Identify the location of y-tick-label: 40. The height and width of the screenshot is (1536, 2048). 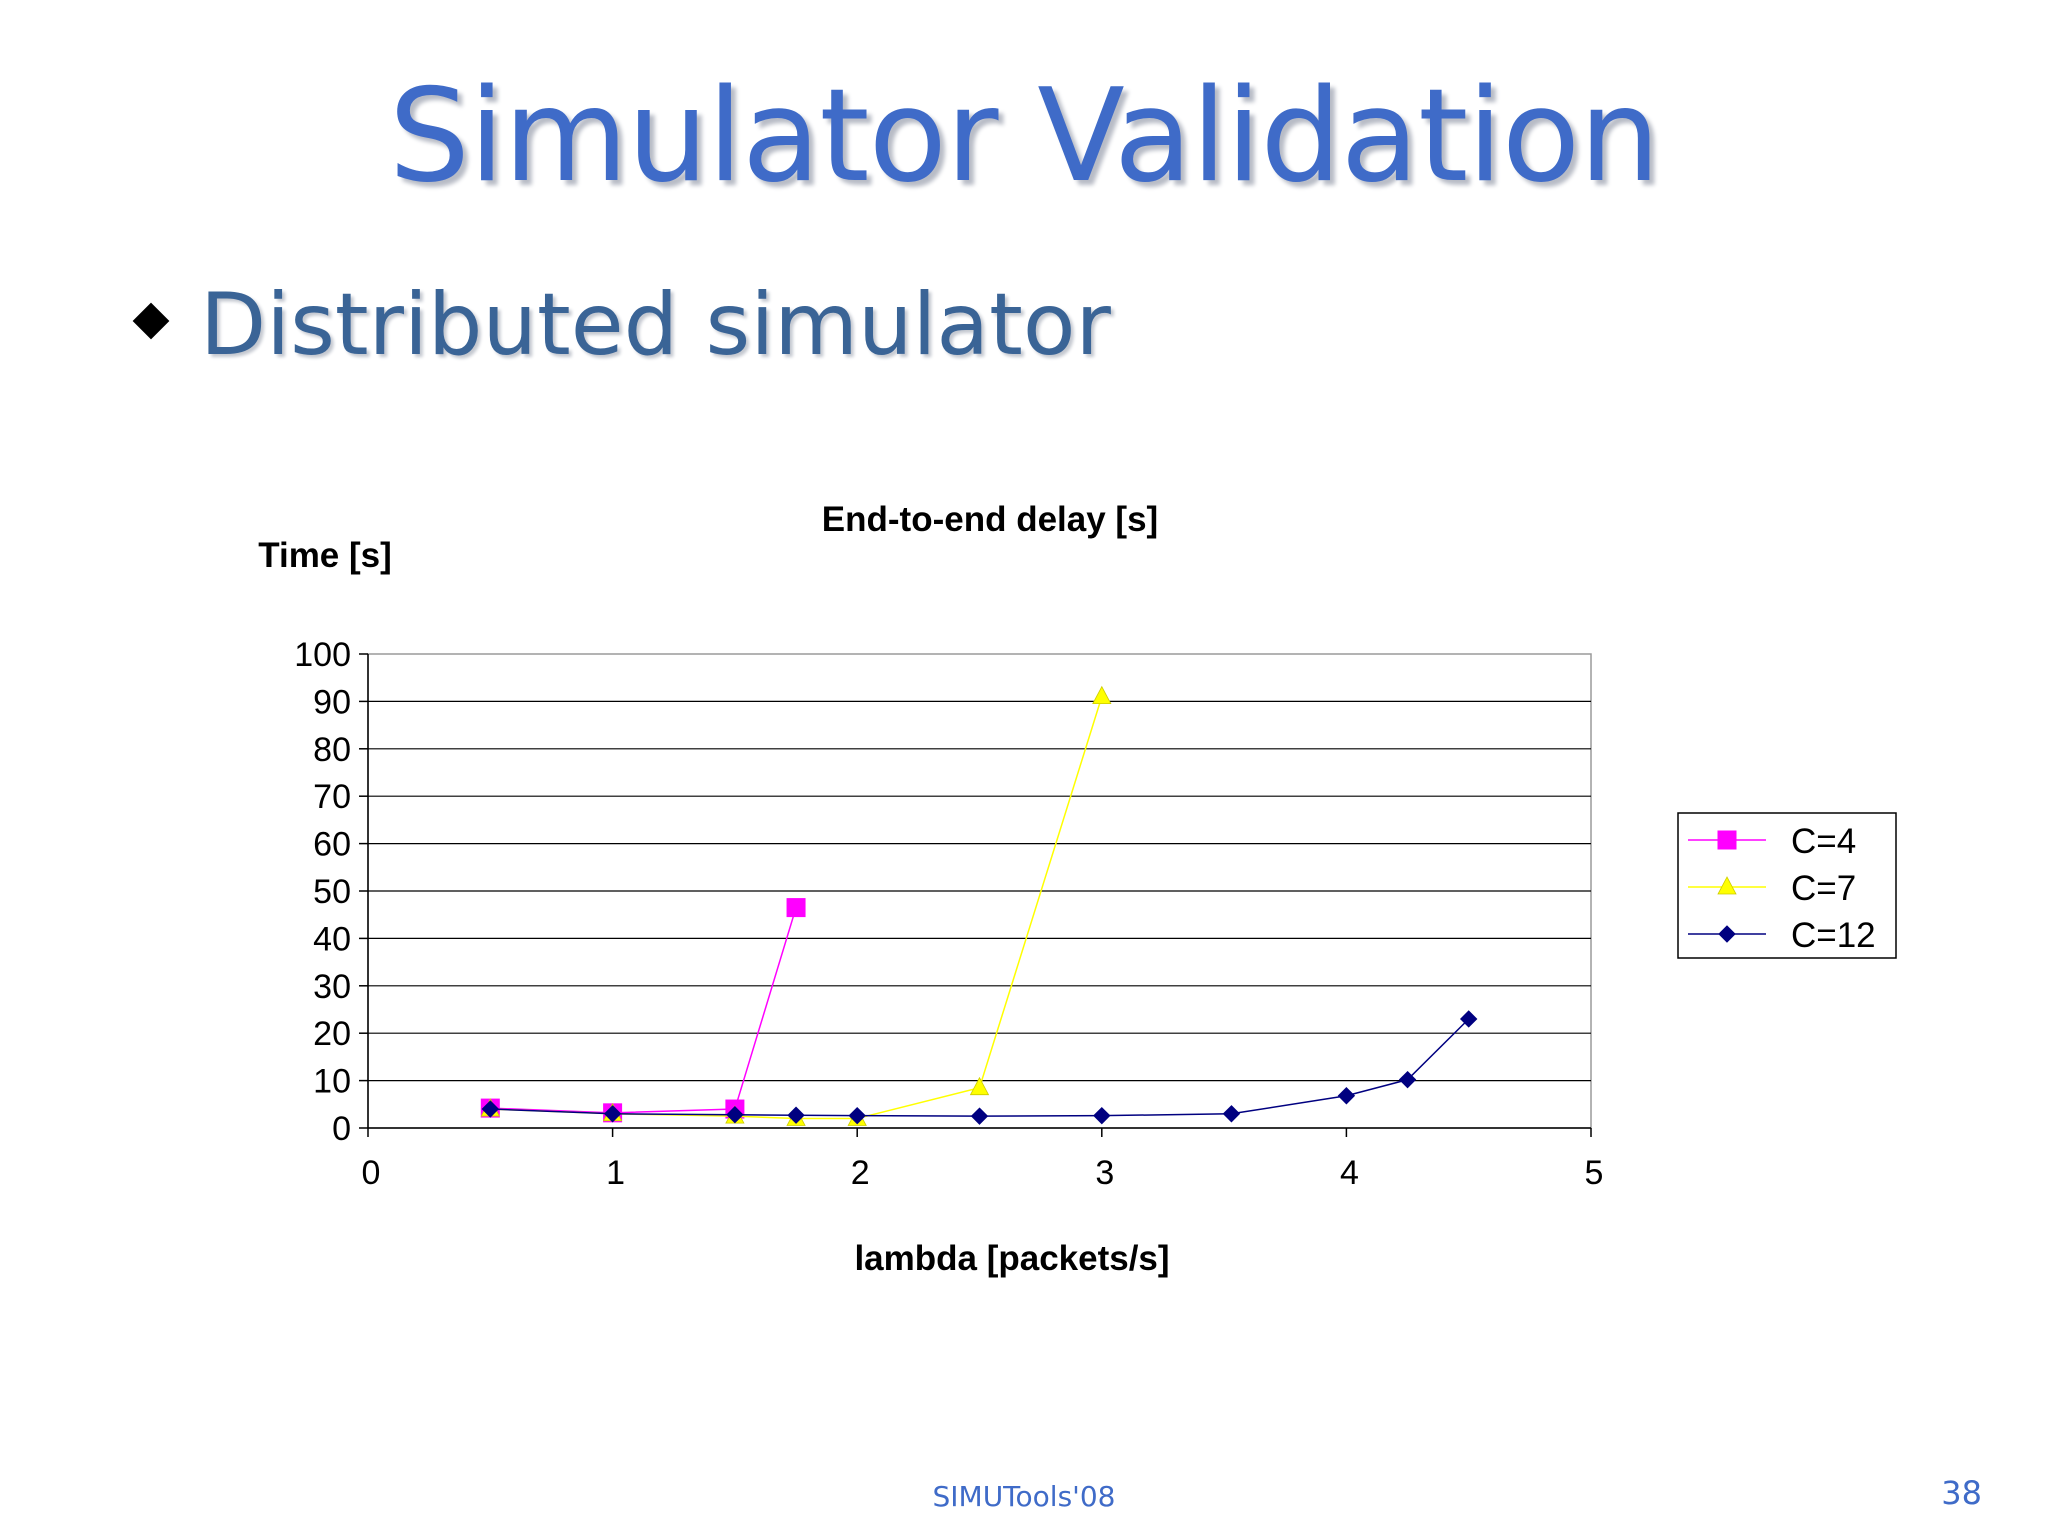
(332, 939).